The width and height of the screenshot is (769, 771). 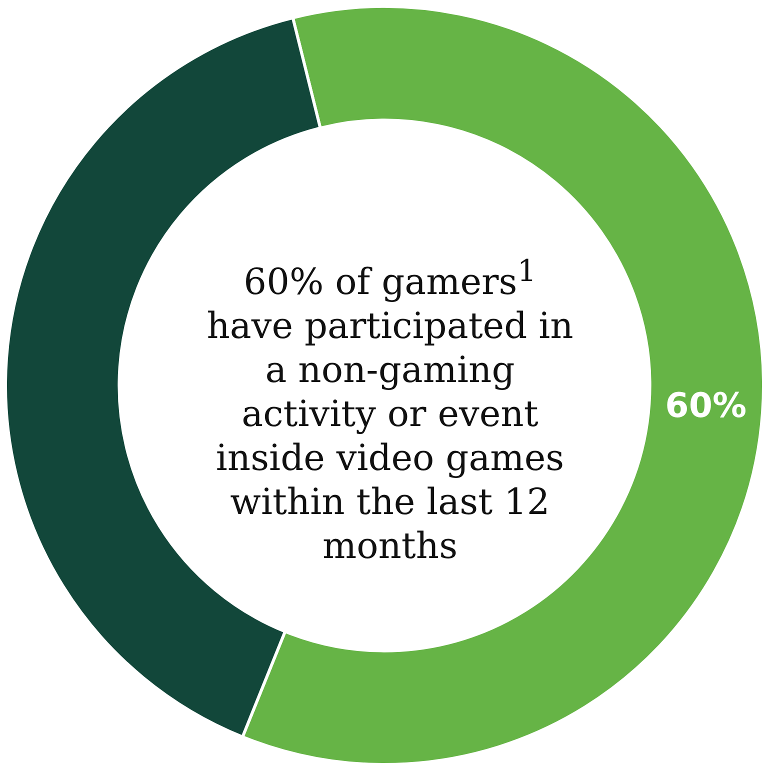 I want to click on data-label: 60%, so click(x=706, y=406).